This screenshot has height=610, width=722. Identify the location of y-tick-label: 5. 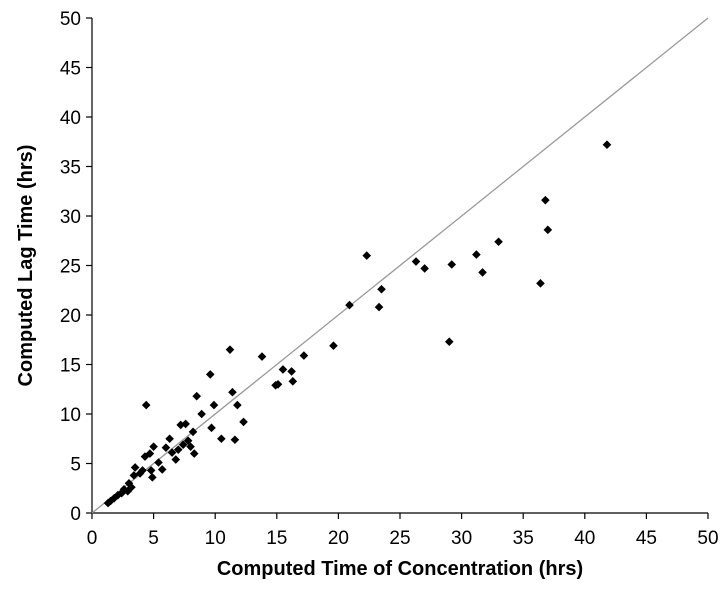
(75, 465).